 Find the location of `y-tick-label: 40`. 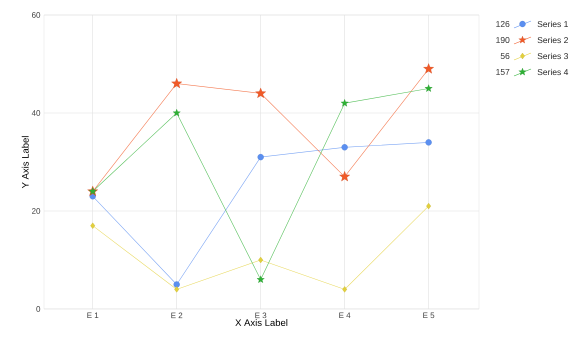

y-tick-label: 40 is located at coordinates (36, 113).